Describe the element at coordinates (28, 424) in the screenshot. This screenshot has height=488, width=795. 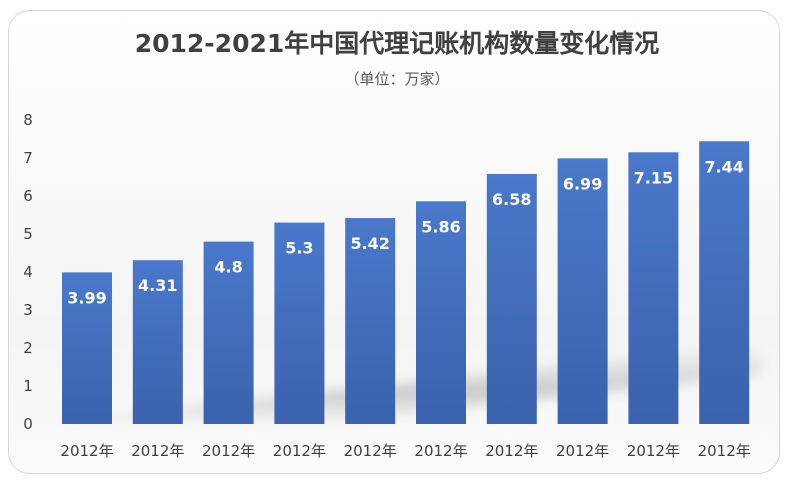
I see `y-tick-label: 0` at that location.